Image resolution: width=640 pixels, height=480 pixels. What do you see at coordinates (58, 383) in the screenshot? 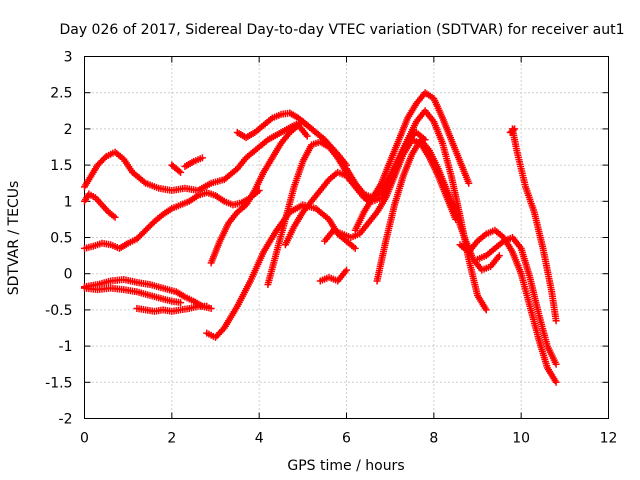
I see `y-tick-label: -1.5` at bounding box center [58, 383].